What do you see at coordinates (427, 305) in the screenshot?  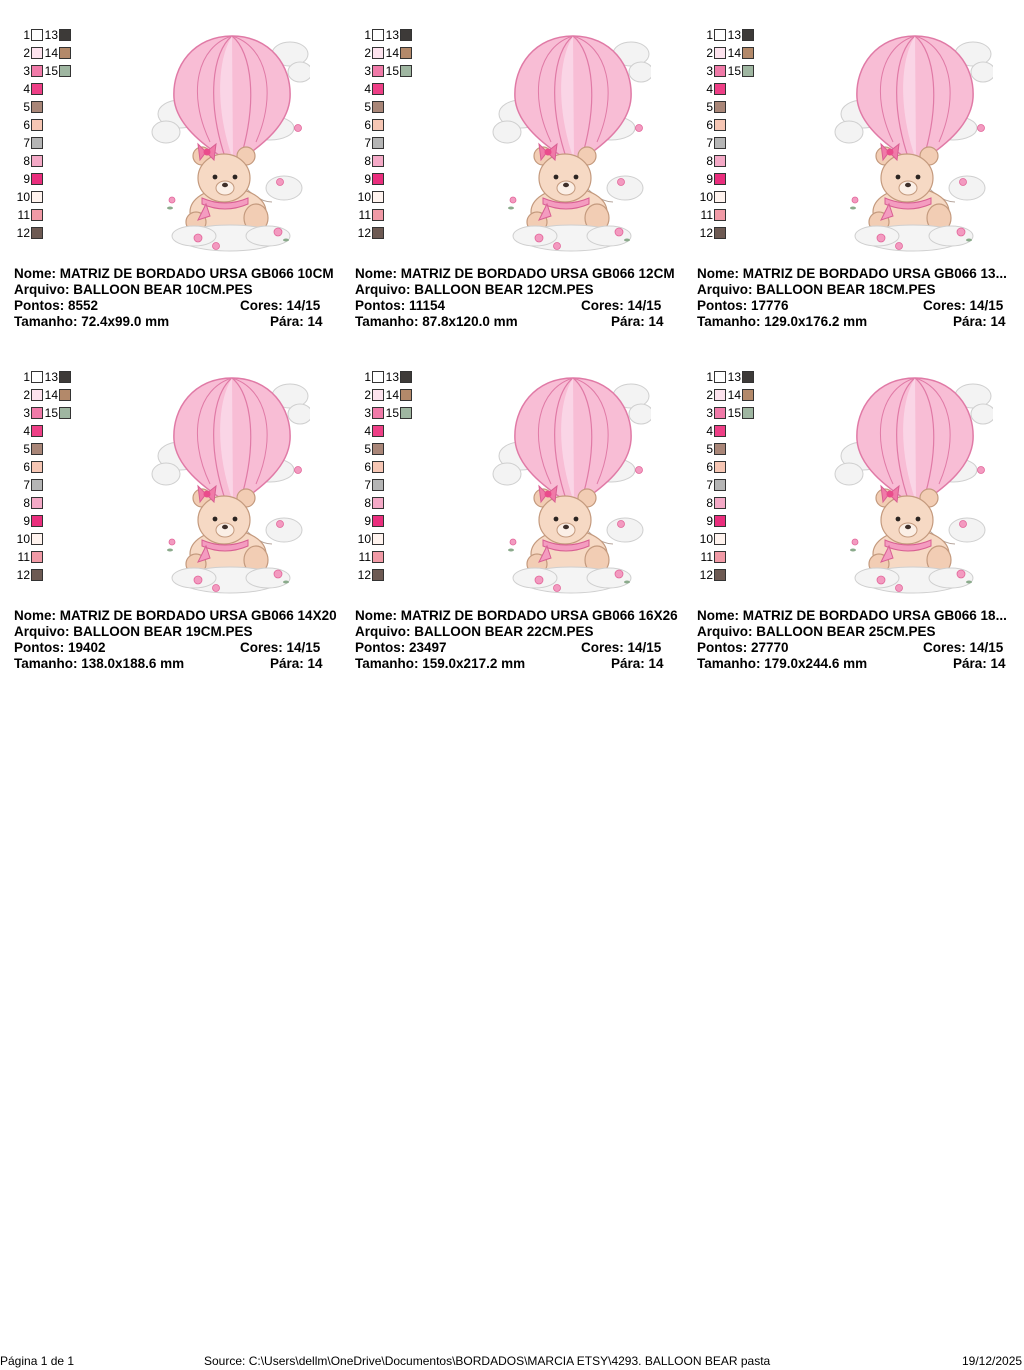 I see `pontos-value: 11154` at bounding box center [427, 305].